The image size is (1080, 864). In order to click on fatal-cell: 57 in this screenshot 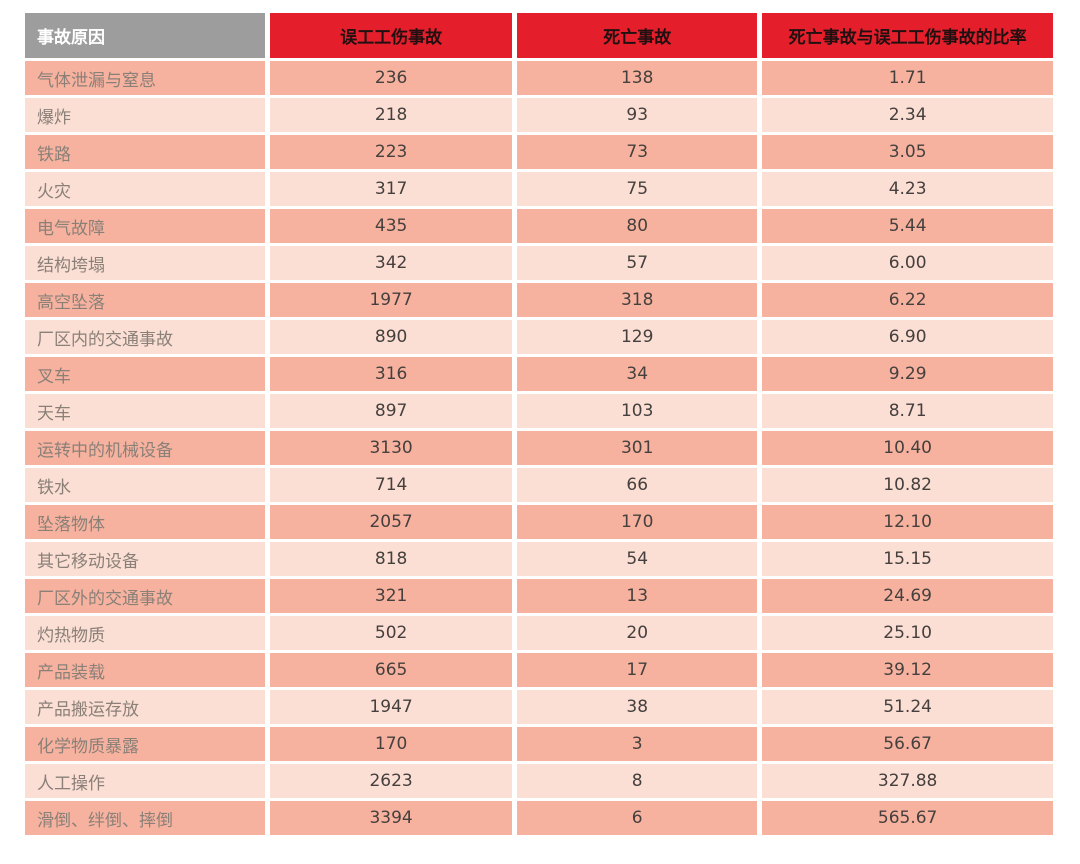, I will do `click(637, 263)`.